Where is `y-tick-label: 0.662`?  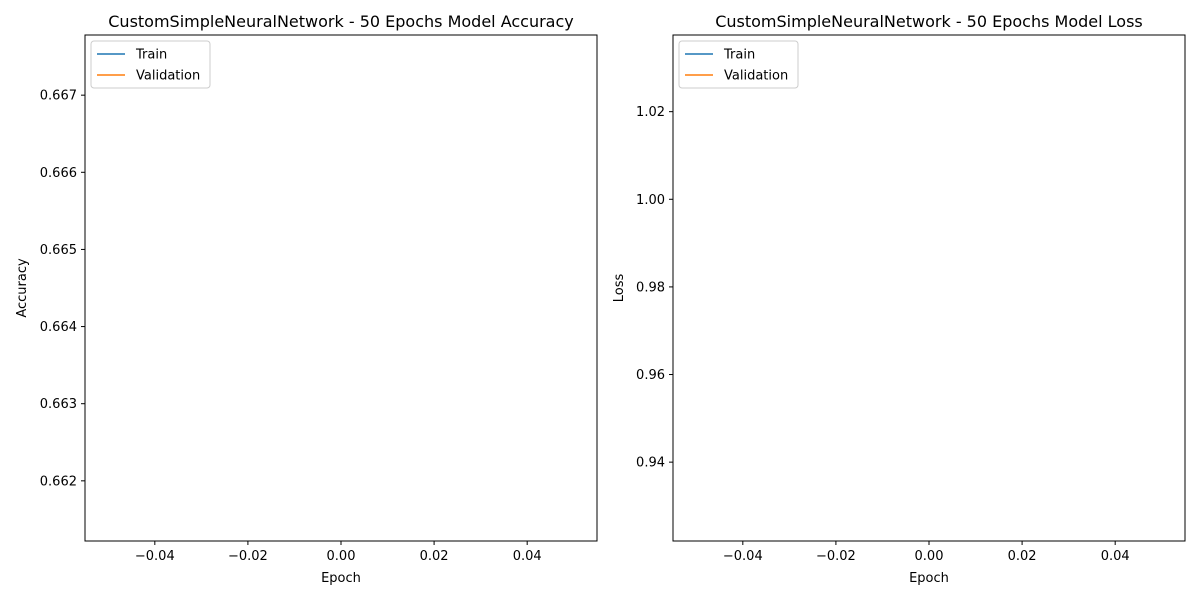
y-tick-label: 0.662 is located at coordinates (58, 481).